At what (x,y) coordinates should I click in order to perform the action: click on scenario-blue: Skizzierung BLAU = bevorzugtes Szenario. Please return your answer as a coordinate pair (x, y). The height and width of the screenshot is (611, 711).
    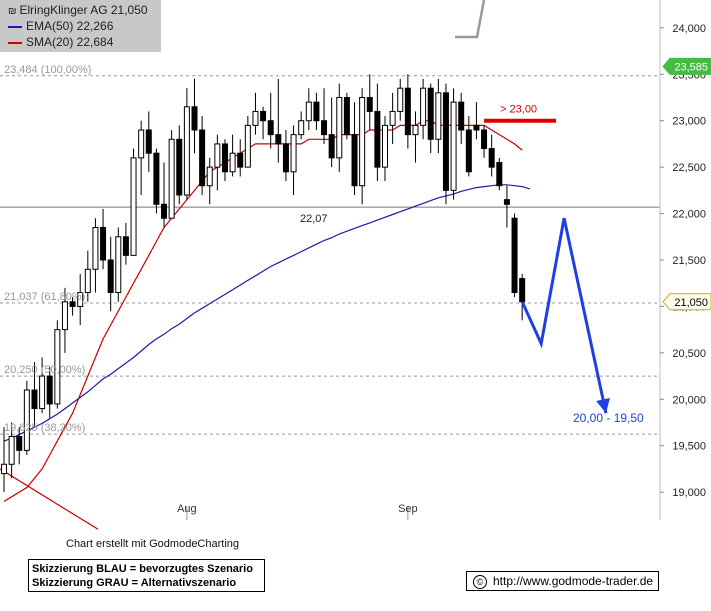
    Looking at the image, I should click on (142, 569).